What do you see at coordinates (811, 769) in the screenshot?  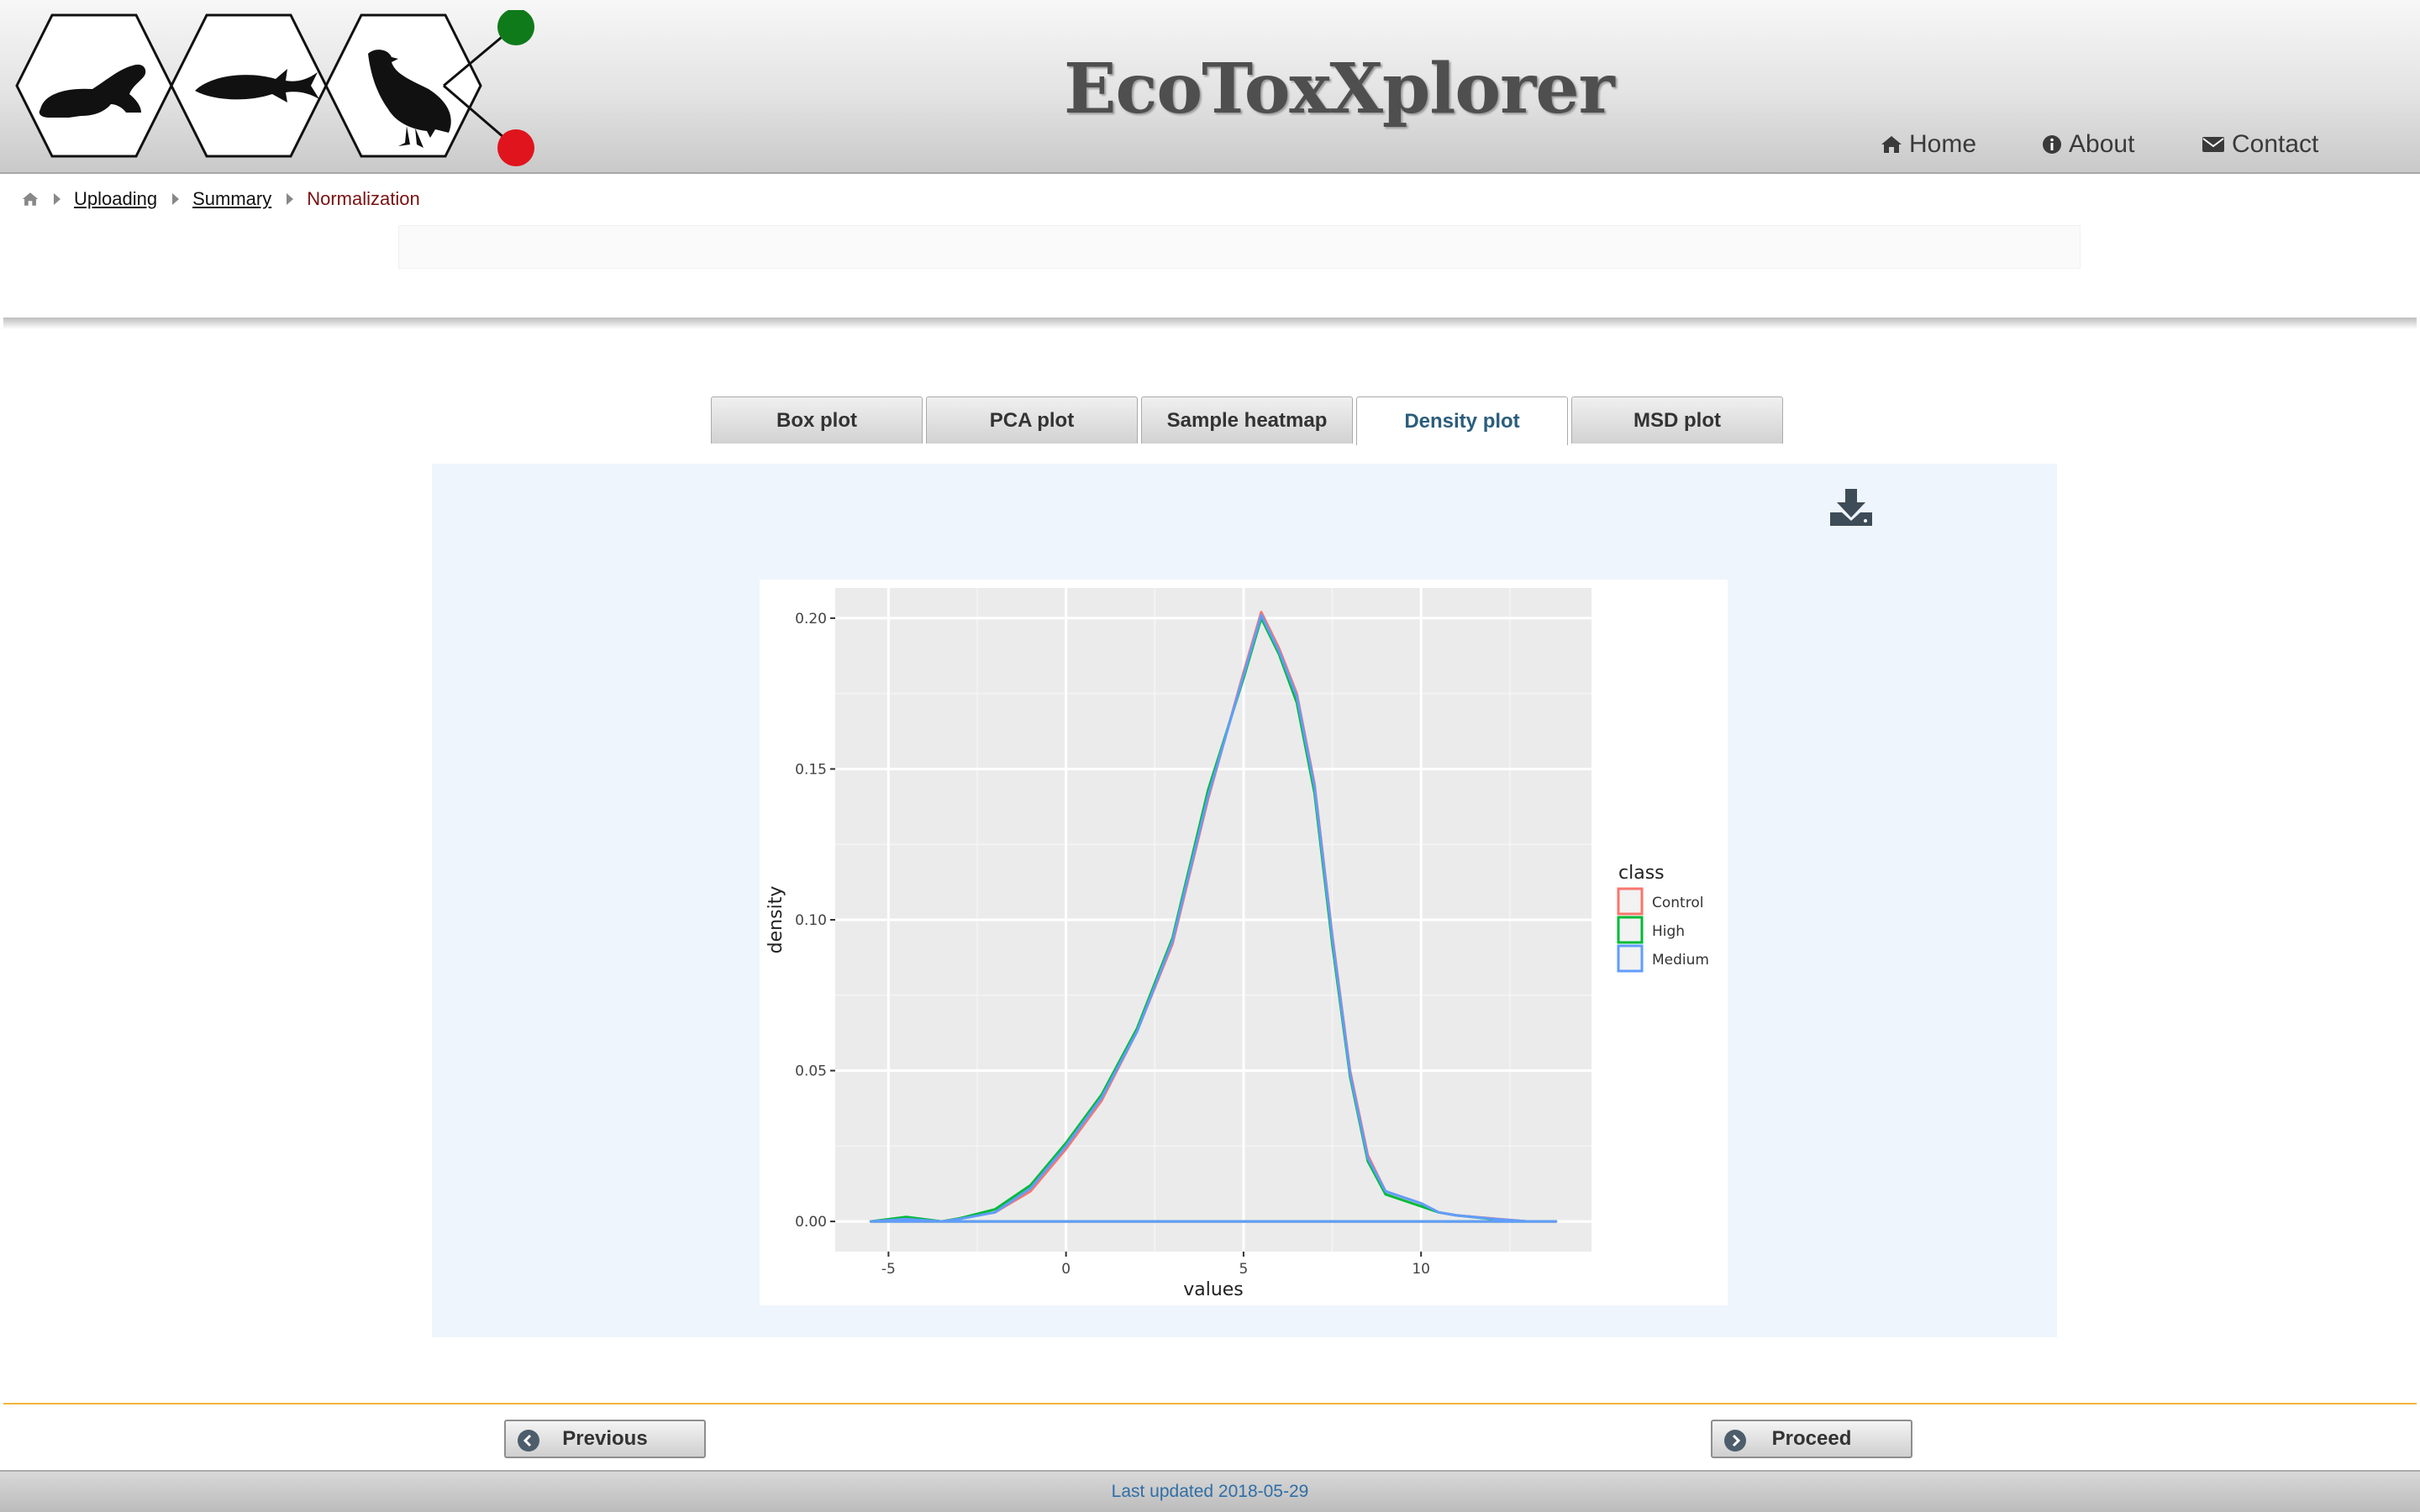 I see `y-tick-label: 0.15` at bounding box center [811, 769].